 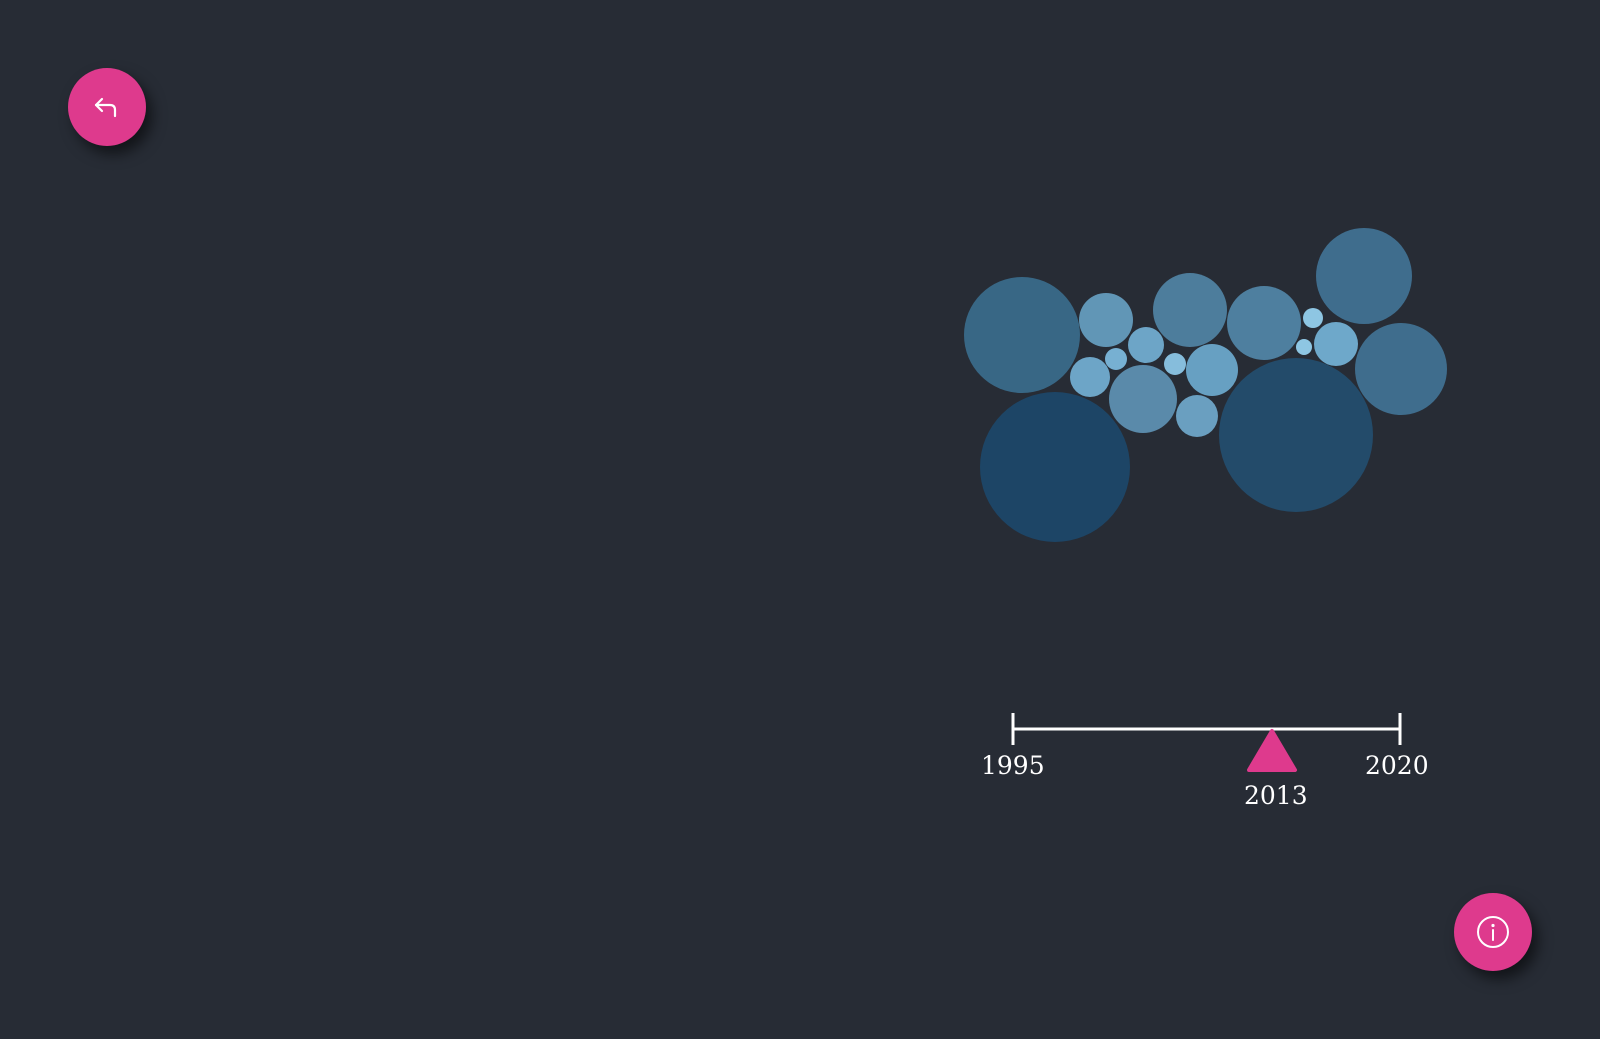 I want to click on return-arrow-icon, so click(x=105, y=107).